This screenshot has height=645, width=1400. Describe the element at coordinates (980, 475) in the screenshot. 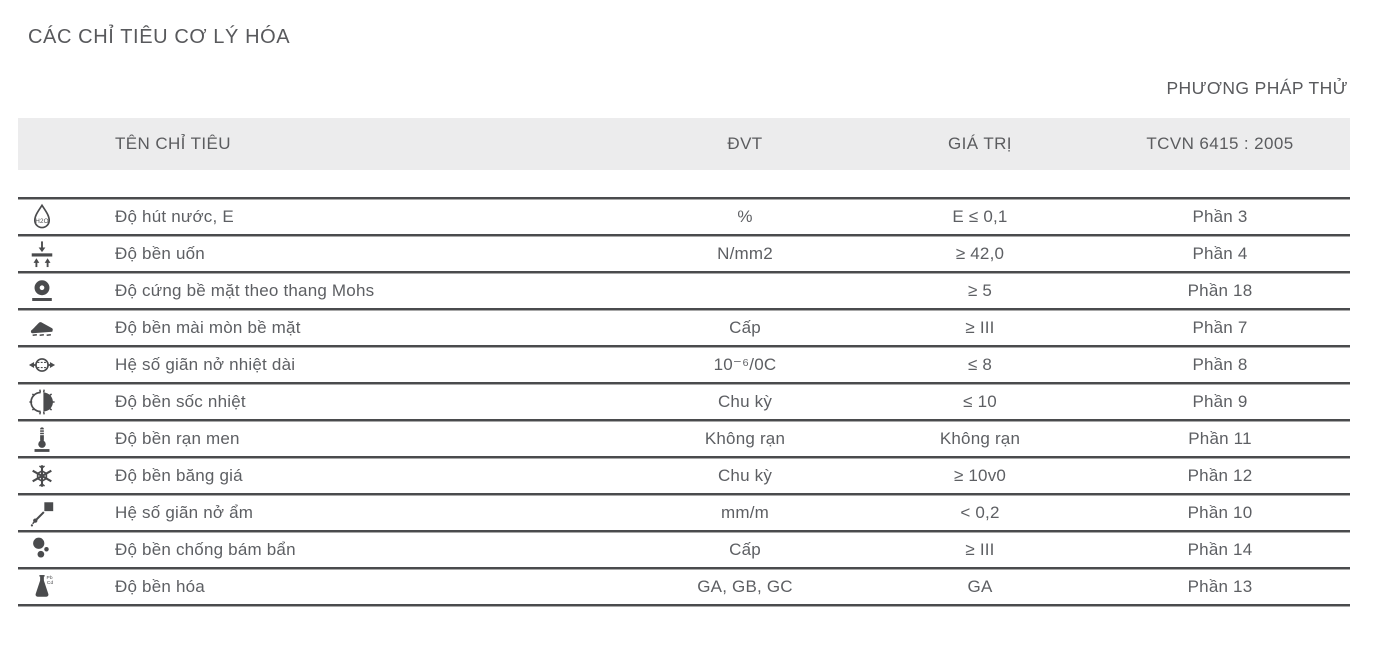

I see `spec-value-cell: ≥ 10v0` at that location.